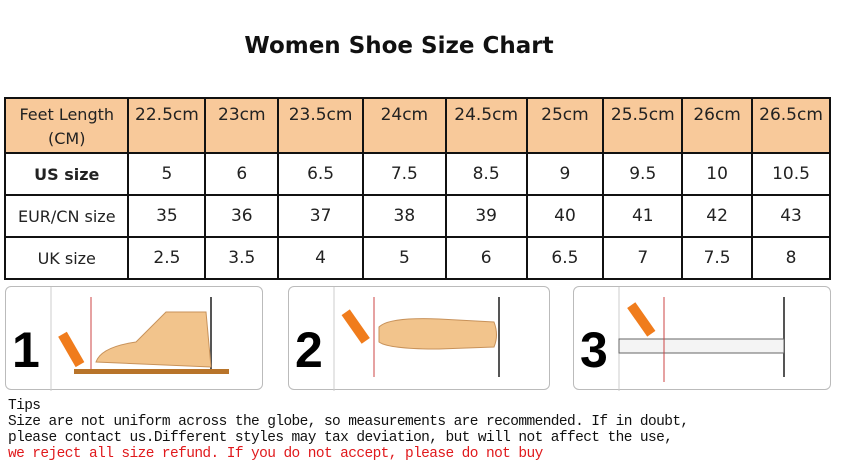 The image size is (842, 466). What do you see at coordinates (167, 258) in the screenshot?
I see `table-cell: 2.5` at bounding box center [167, 258].